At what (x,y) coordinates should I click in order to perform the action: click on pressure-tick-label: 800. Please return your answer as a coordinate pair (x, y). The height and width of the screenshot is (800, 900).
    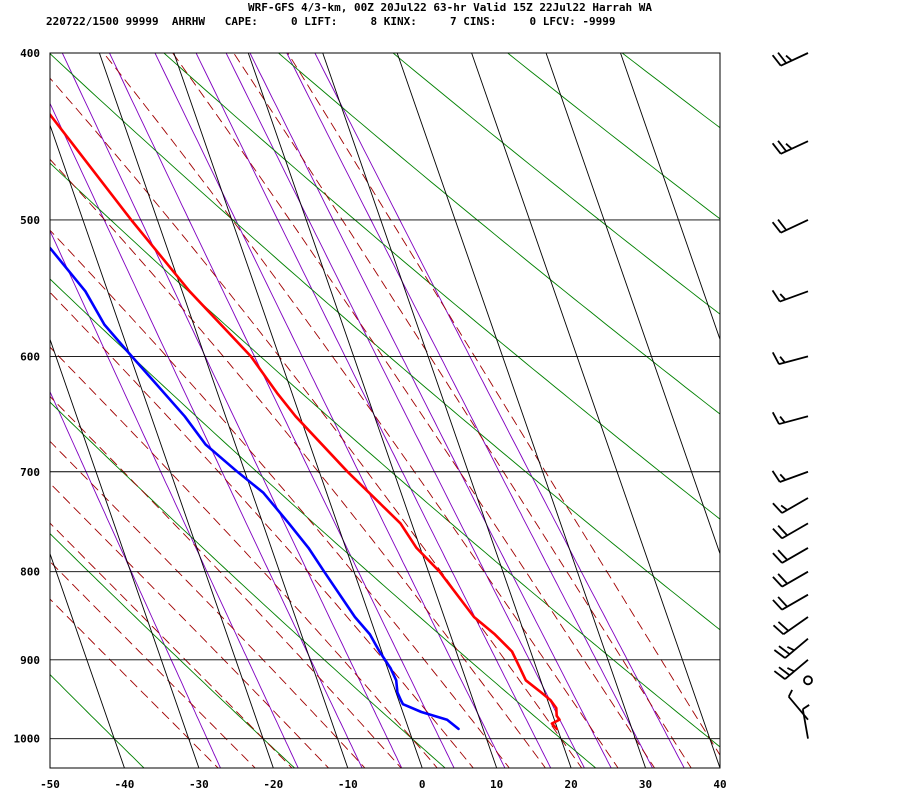
    Looking at the image, I should click on (30, 572).